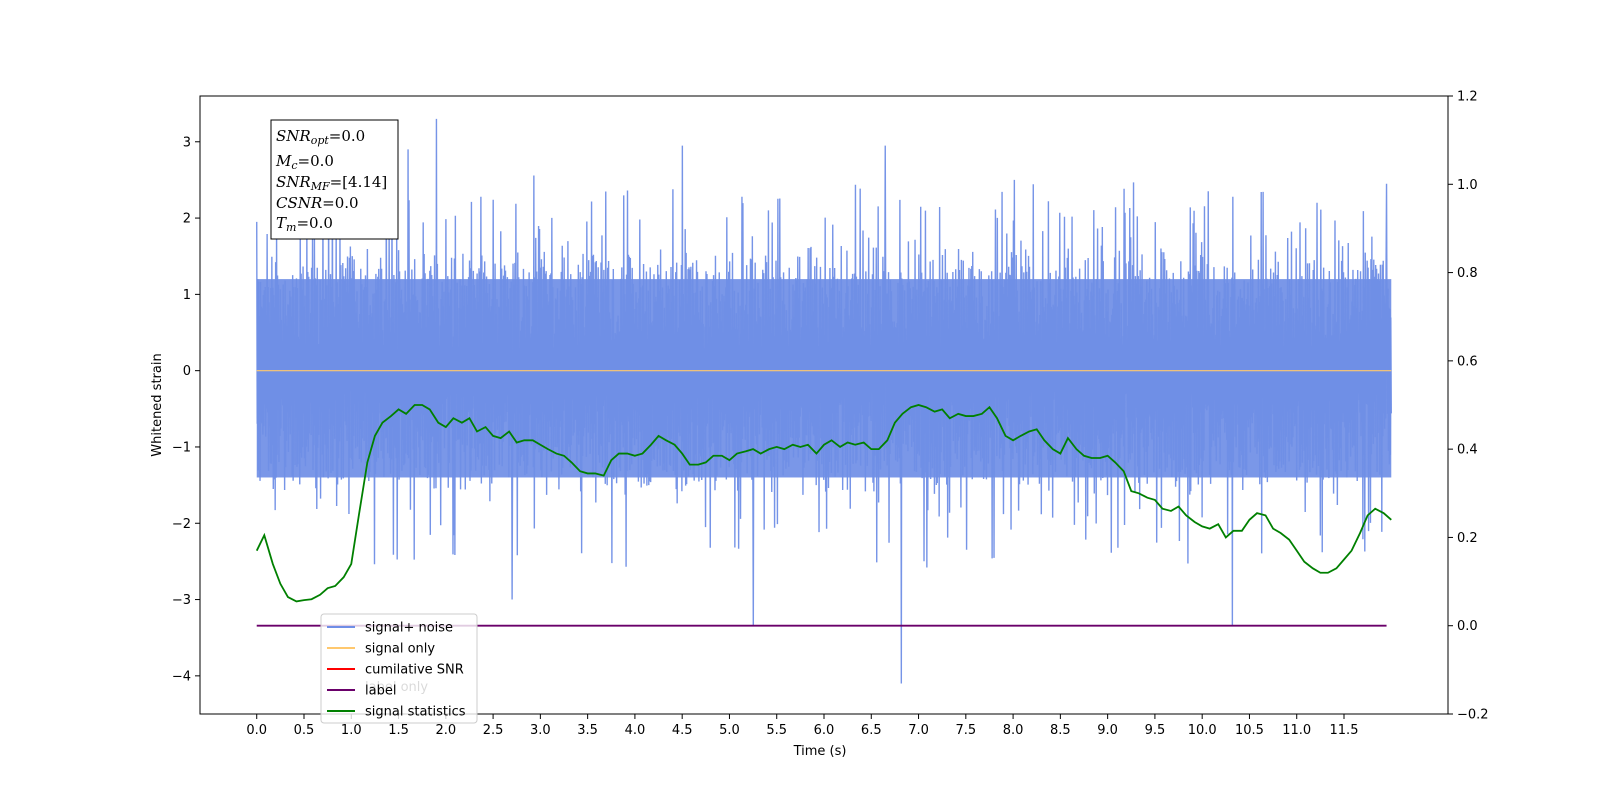 The height and width of the screenshot is (800, 1600). What do you see at coordinates (187, 295) in the screenshot?
I see `y-tick-label: 1` at bounding box center [187, 295].